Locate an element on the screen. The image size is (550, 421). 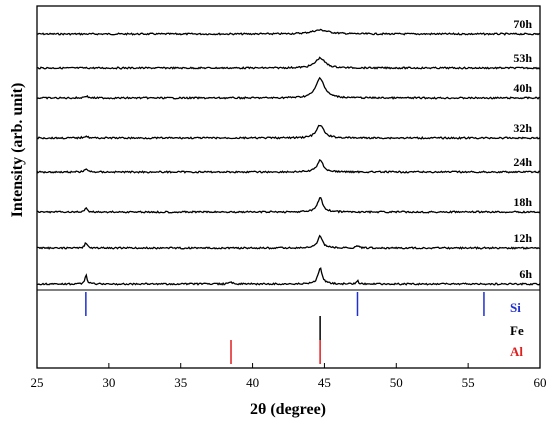
series-line-6h is located at coordinates (288, 276).